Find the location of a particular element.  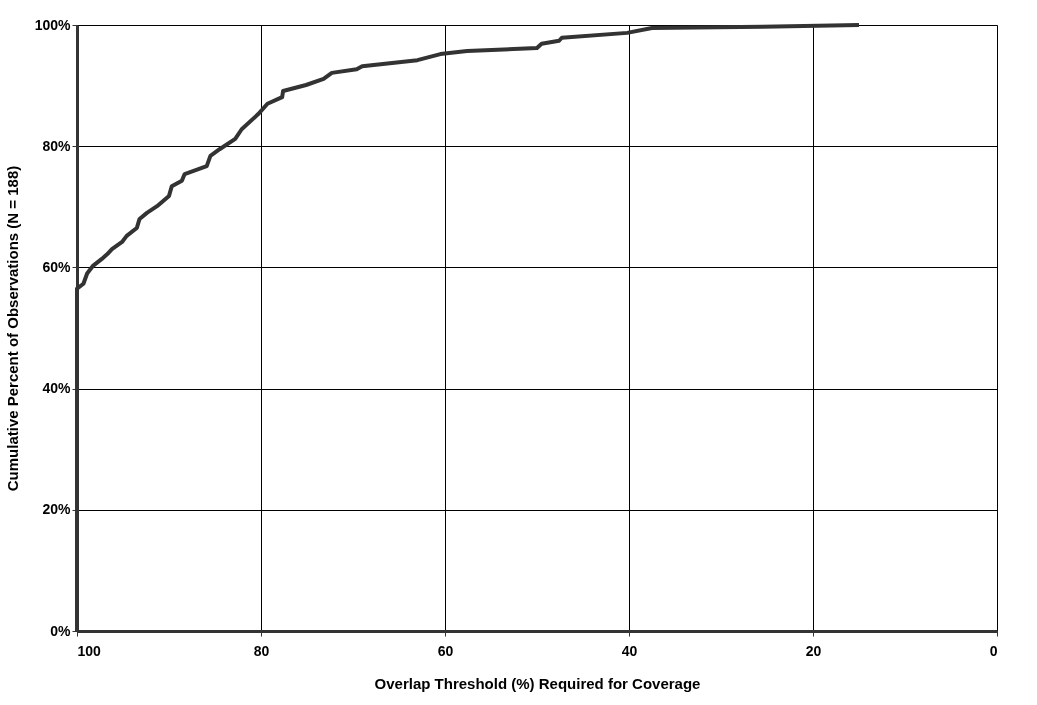

x-tick-label: 100 is located at coordinates (89, 650).